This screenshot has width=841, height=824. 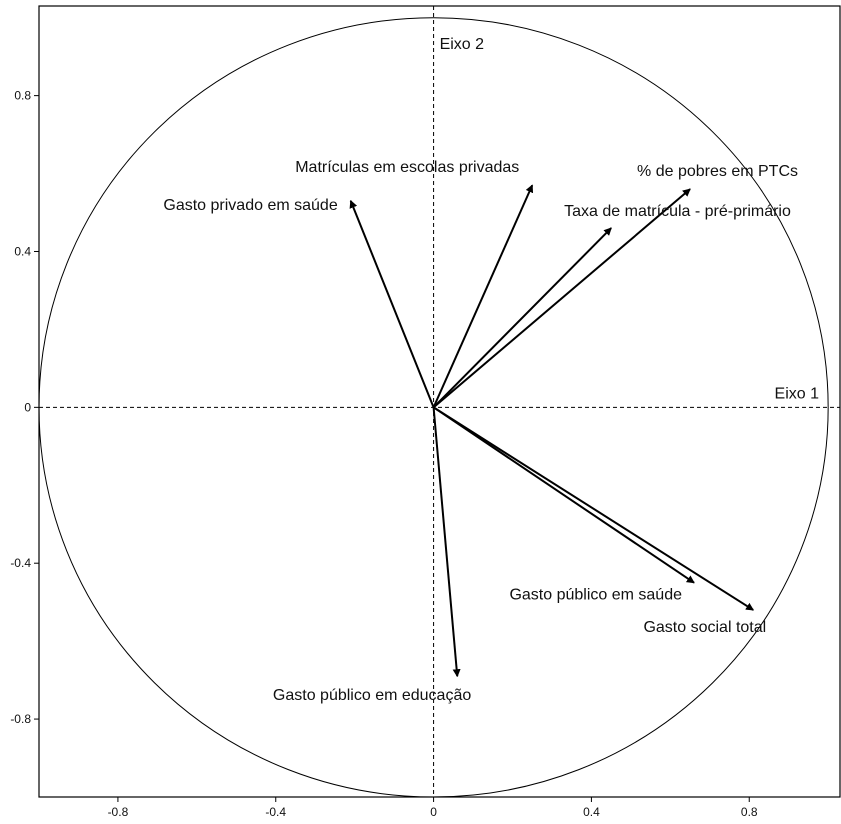 I want to click on y-tick-label: 0.8, so click(x=22, y=96).